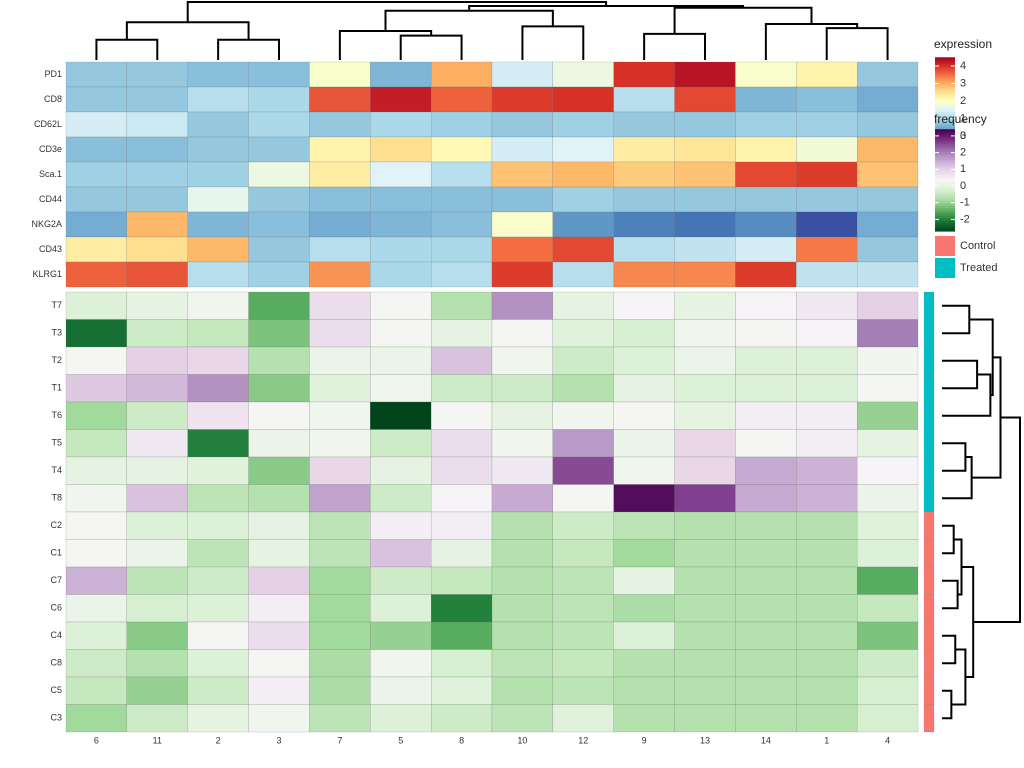 The image size is (1024, 768). What do you see at coordinates (48, 124) in the screenshot?
I see `row-label: CD62L` at bounding box center [48, 124].